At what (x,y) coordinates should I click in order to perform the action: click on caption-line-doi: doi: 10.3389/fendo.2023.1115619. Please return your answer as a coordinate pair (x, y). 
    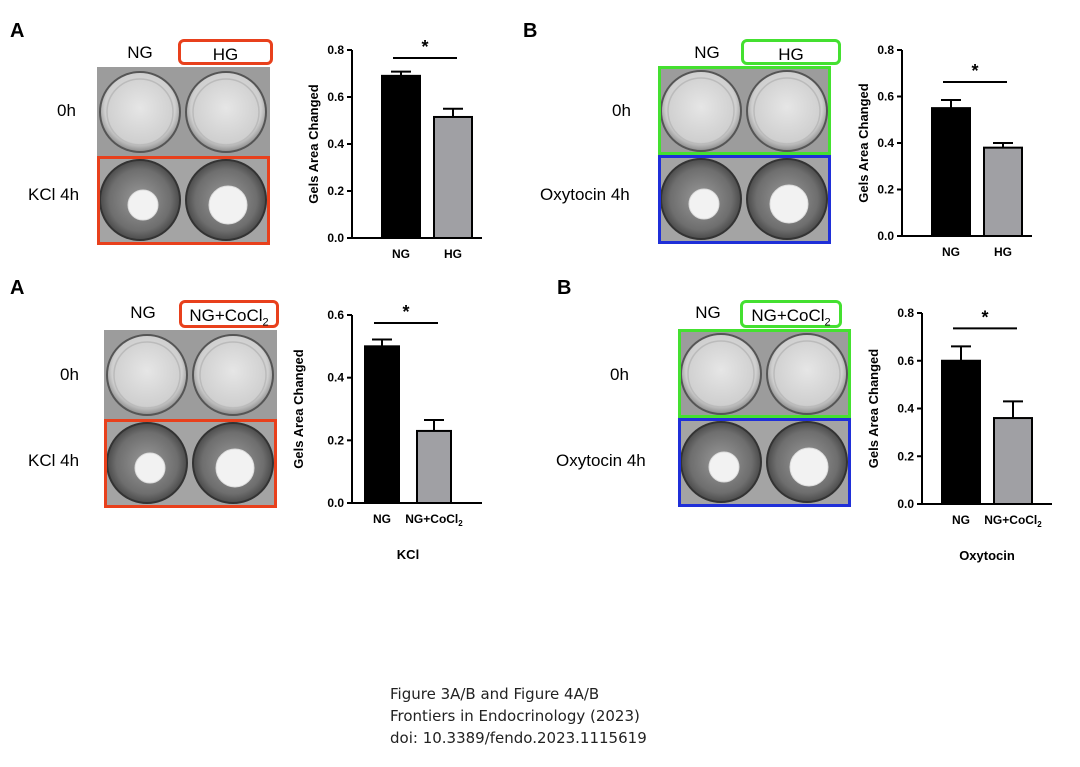
    Looking at the image, I should click on (518, 738).